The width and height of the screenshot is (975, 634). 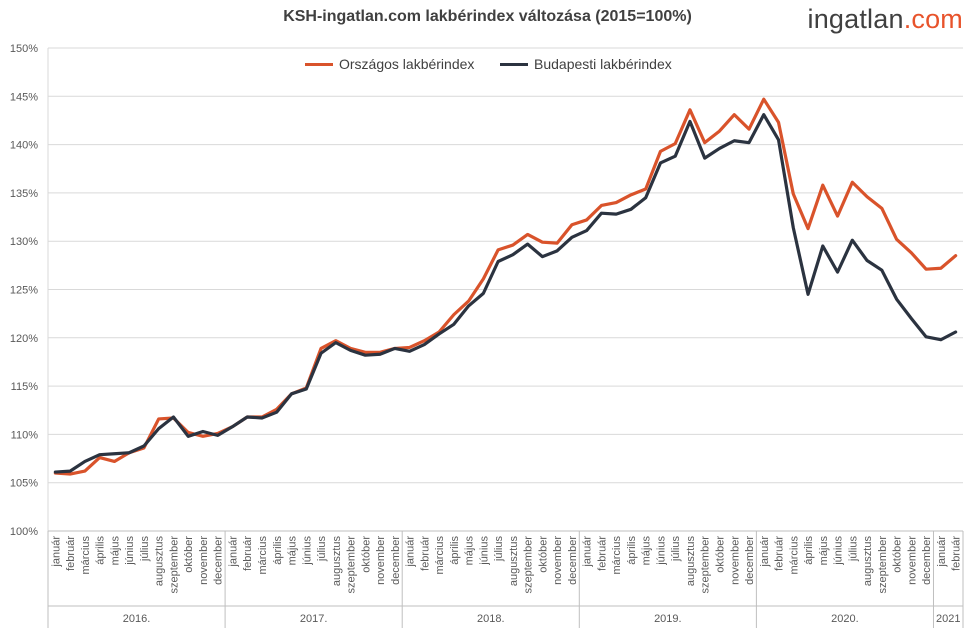 I want to click on y-tick-label: 120%, so click(x=24, y=339).